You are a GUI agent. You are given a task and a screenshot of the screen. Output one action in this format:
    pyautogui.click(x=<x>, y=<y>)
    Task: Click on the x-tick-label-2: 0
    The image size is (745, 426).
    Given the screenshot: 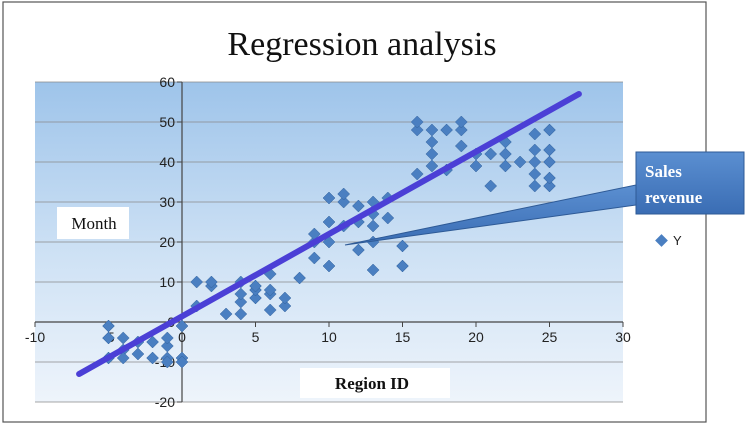 What is the action you would take?
    pyautogui.click(x=182, y=337)
    